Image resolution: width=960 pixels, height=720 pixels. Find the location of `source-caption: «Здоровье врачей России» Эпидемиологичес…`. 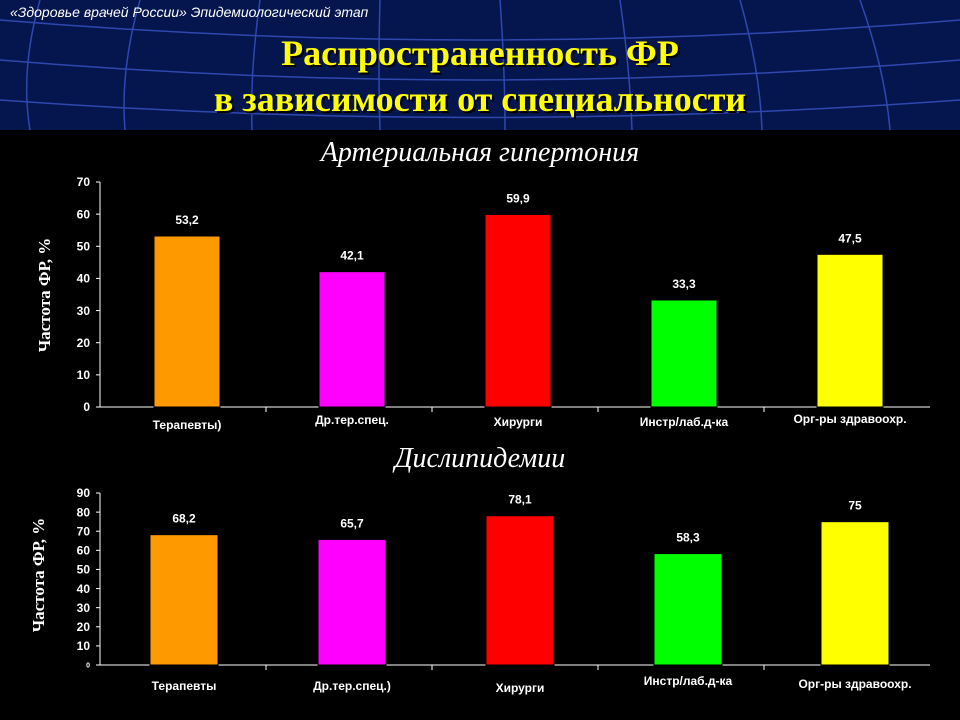

source-caption: «Здоровье врачей России» Эпидемиологичес… is located at coordinates (189, 12).